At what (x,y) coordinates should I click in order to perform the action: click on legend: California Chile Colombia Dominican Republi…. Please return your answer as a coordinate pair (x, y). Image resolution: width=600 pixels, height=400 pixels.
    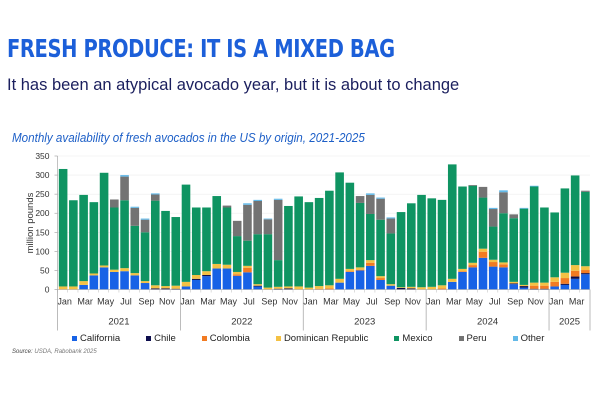
    Looking at the image, I should click on (321, 338).